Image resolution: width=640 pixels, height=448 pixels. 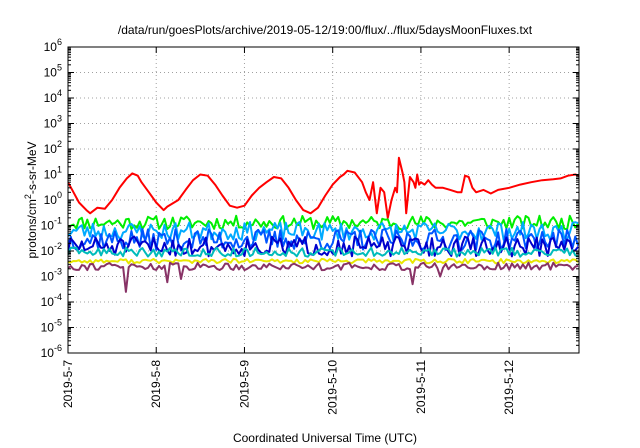 What do you see at coordinates (244, 384) in the screenshot?
I see `x-tick-label: 2019-5-9` at bounding box center [244, 384].